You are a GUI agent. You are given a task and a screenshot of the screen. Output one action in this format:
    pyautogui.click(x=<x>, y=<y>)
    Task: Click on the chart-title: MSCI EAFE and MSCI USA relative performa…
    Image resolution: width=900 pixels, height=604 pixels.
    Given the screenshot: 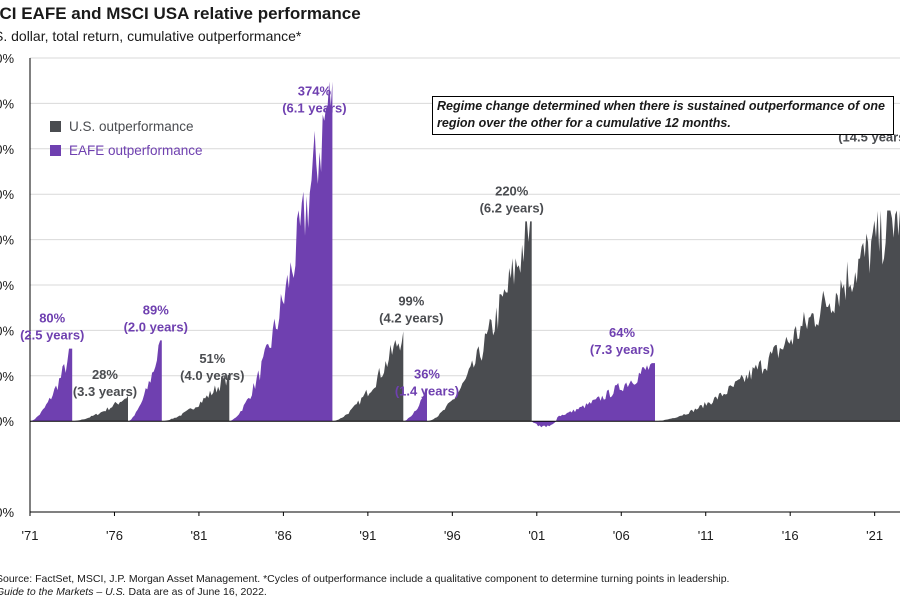 What is the action you would take?
    pyautogui.click(x=180, y=13)
    